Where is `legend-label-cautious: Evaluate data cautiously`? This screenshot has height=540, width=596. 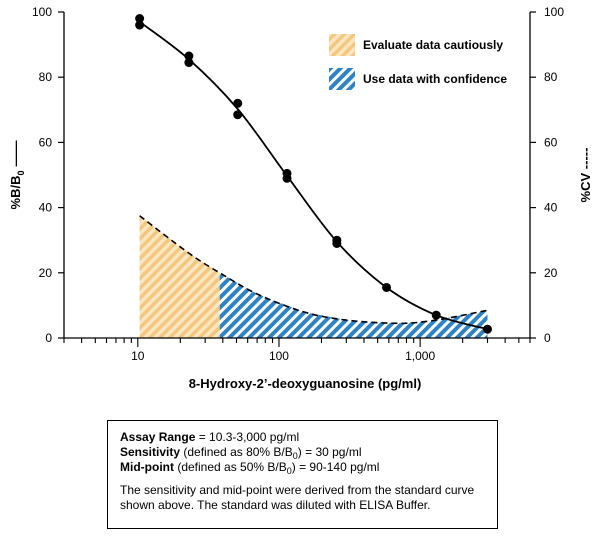
legend-label-cautious: Evaluate data cautiously is located at coordinates (433, 45).